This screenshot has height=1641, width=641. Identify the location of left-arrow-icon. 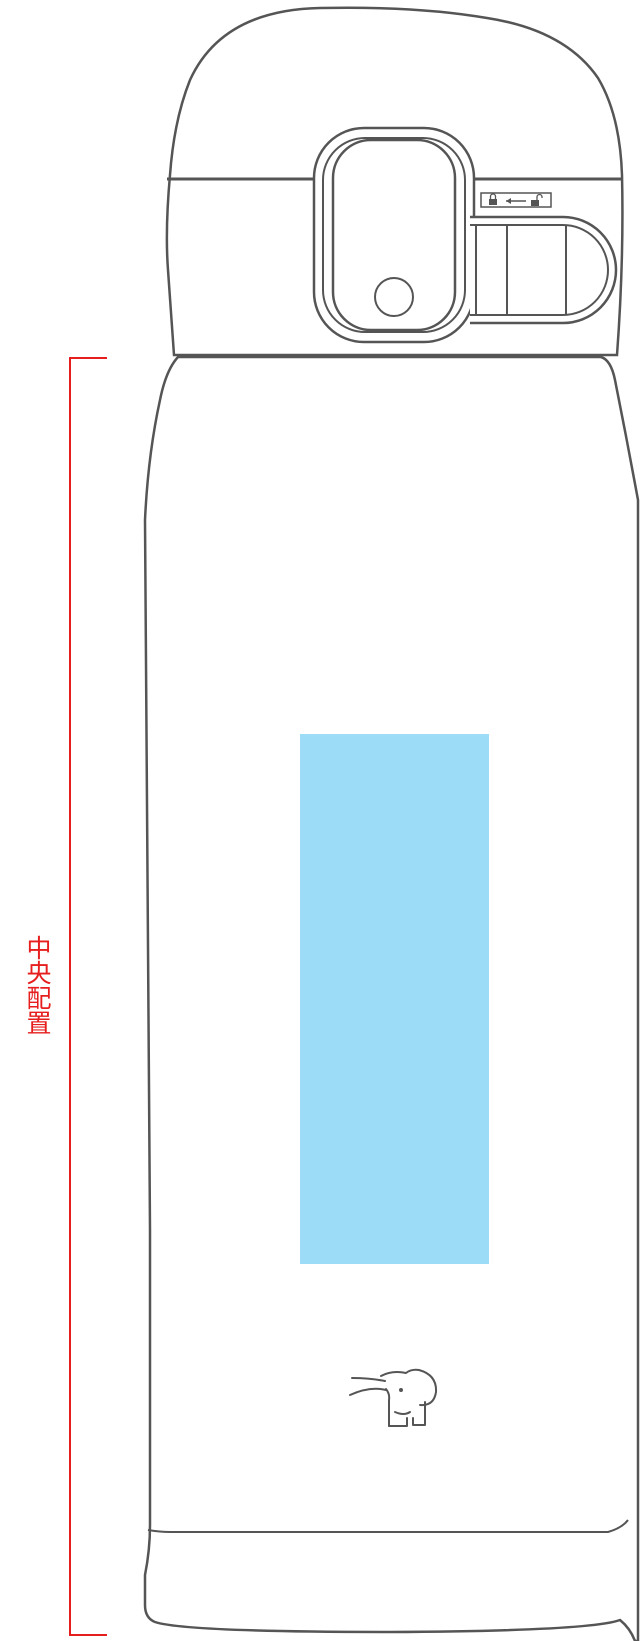
(516, 201).